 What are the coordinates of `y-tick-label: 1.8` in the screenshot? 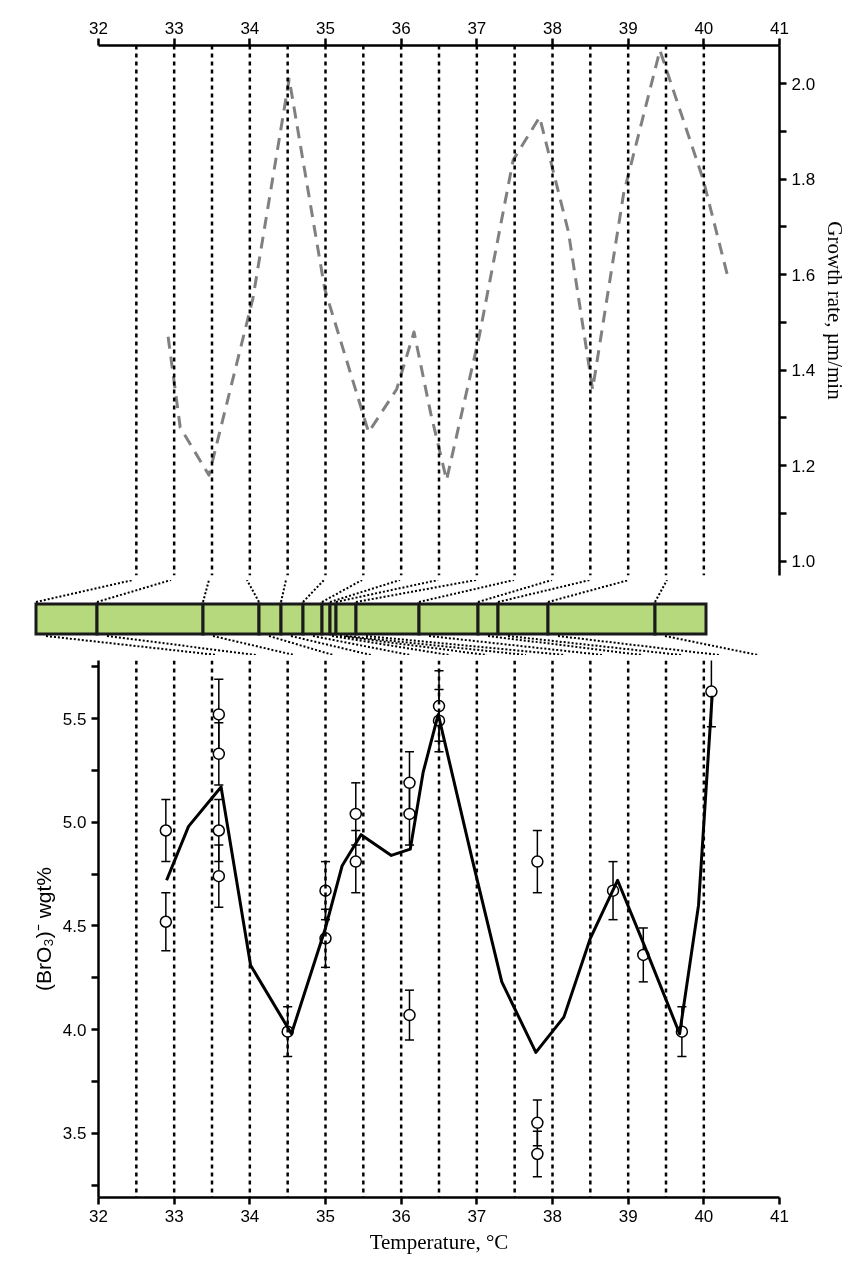 It's located at (803, 180).